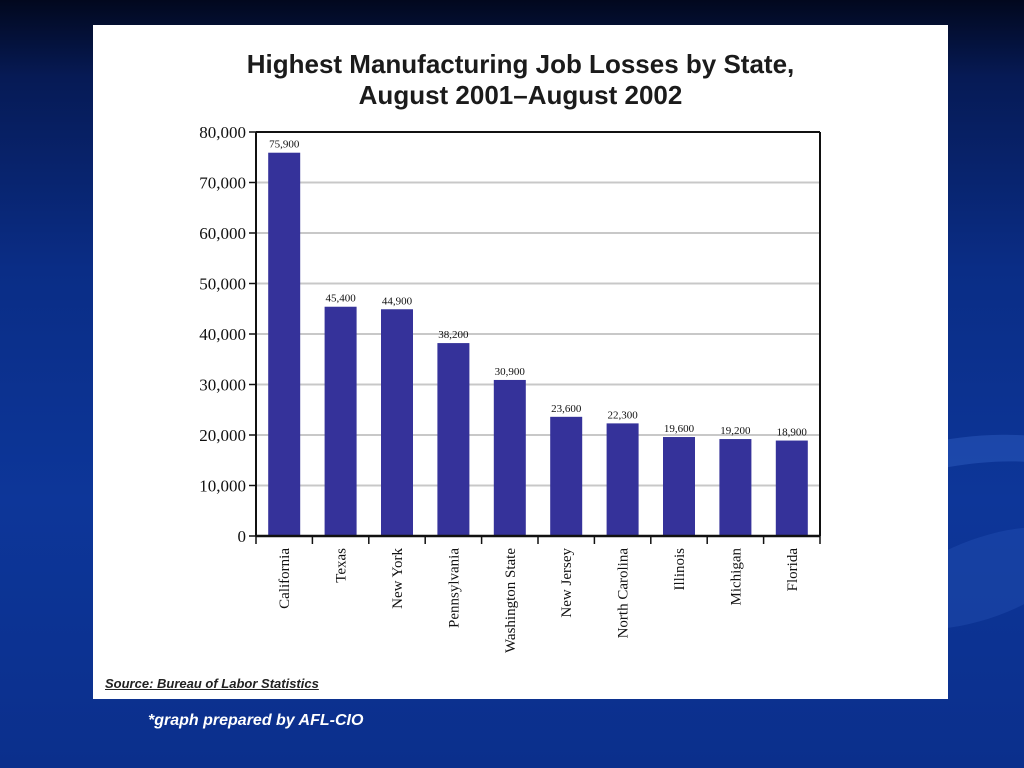 The height and width of the screenshot is (768, 1024). Describe the element at coordinates (566, 409) in the screenshot. I see `bar-value-label: 23,600` at that location.